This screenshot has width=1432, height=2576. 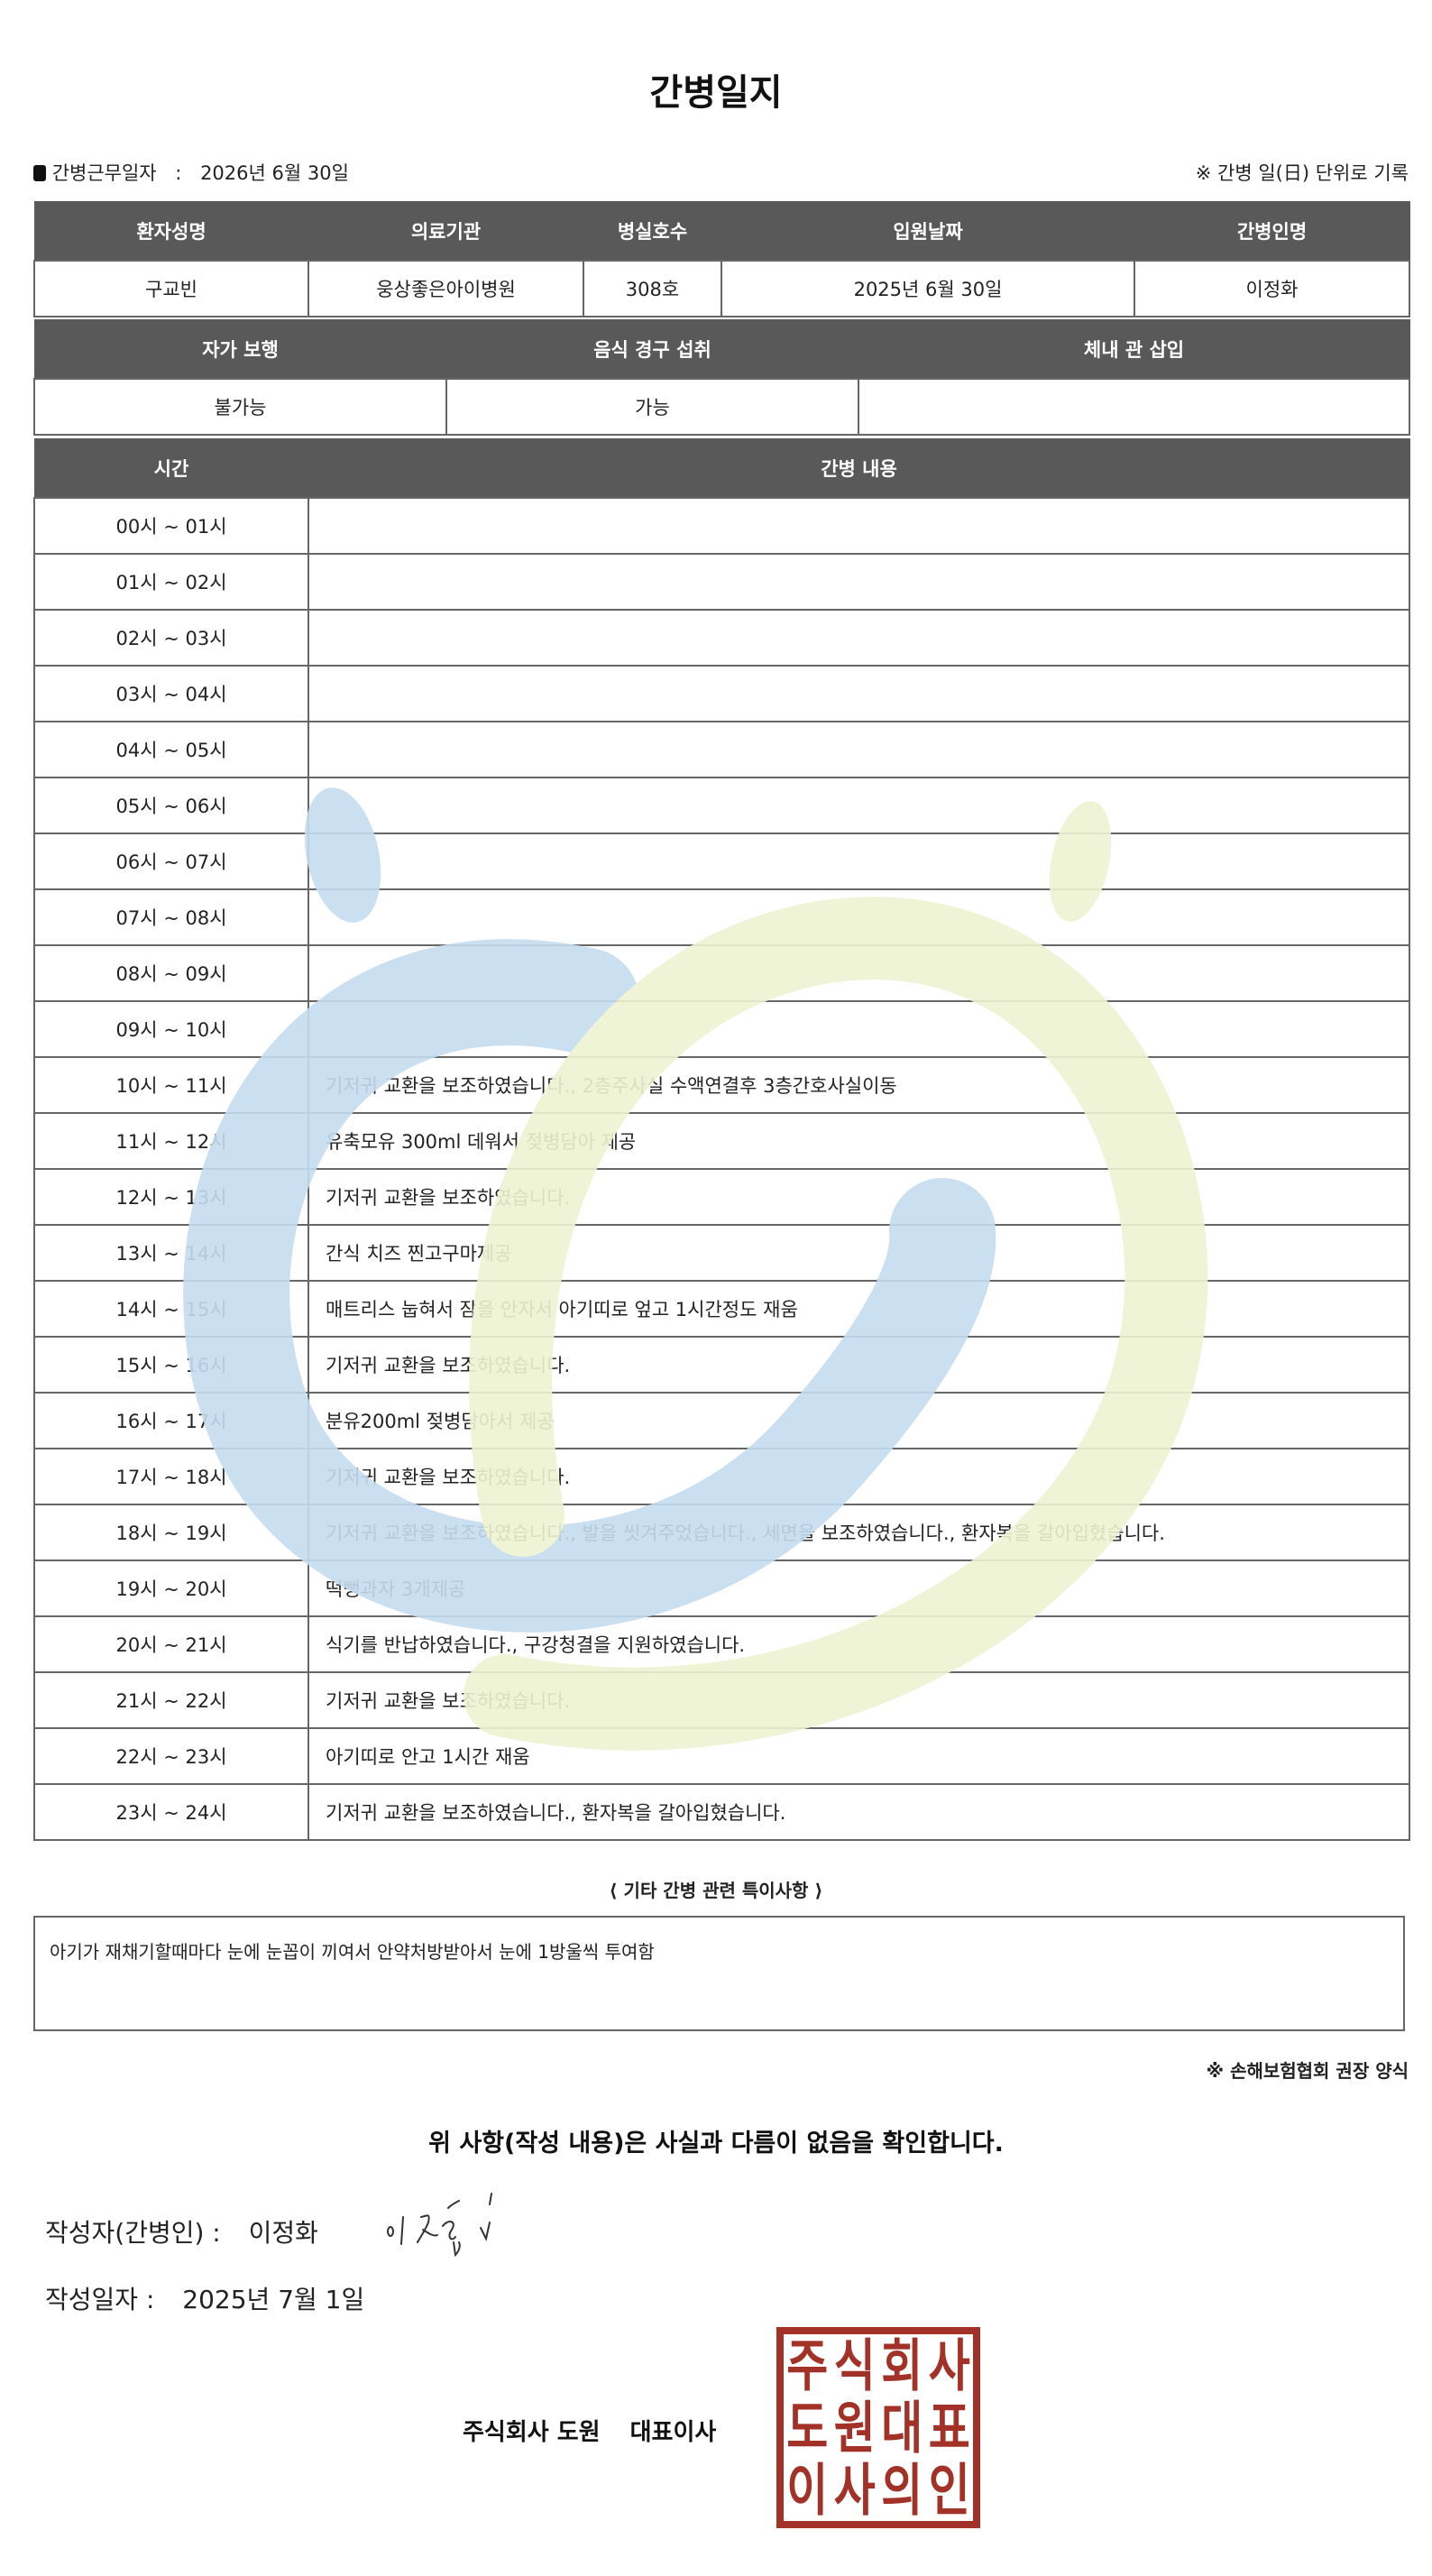 What do you see at coordinates (171, 1253) in the screenshot?
I see `time-cell: 13시 ~ 14시` at bounding box center [171, 1253].